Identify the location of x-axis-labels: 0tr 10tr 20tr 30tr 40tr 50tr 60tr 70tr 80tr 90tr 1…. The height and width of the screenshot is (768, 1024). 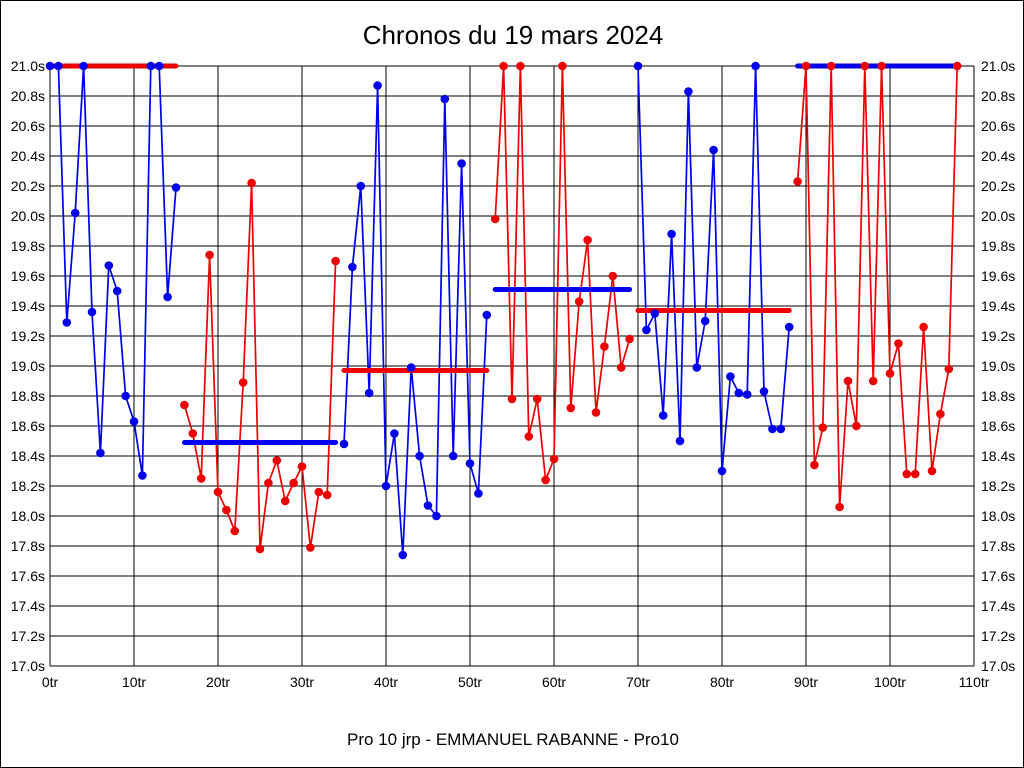
(516, 682).